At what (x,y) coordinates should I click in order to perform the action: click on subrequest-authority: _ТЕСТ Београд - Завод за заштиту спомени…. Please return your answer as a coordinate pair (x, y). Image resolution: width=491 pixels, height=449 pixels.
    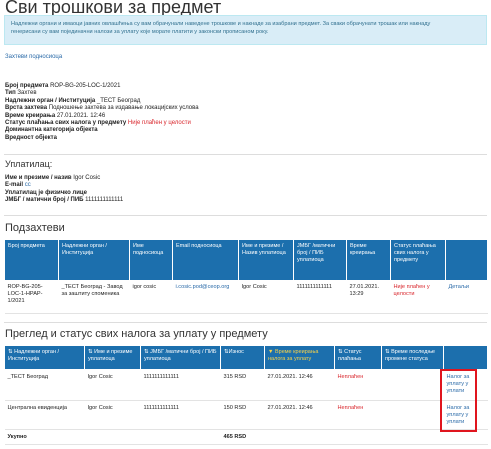
    Looking at the image, I should click on (94, 297).